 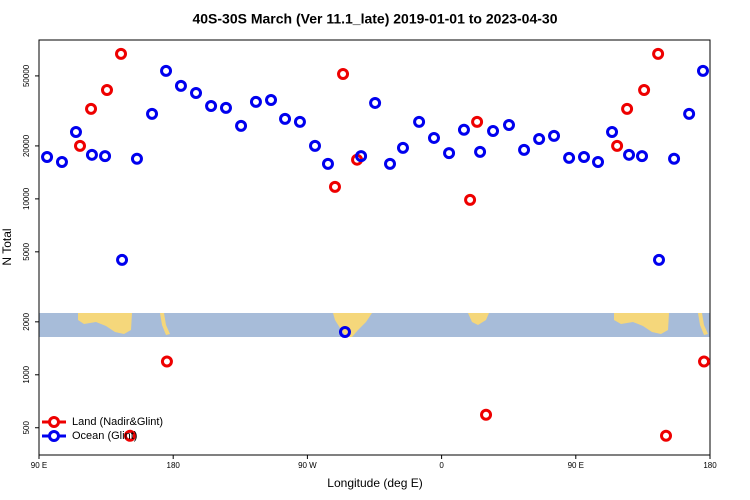 I want to click on legend-label: Land (Nadir&Glint), so click(x=117, y=422).